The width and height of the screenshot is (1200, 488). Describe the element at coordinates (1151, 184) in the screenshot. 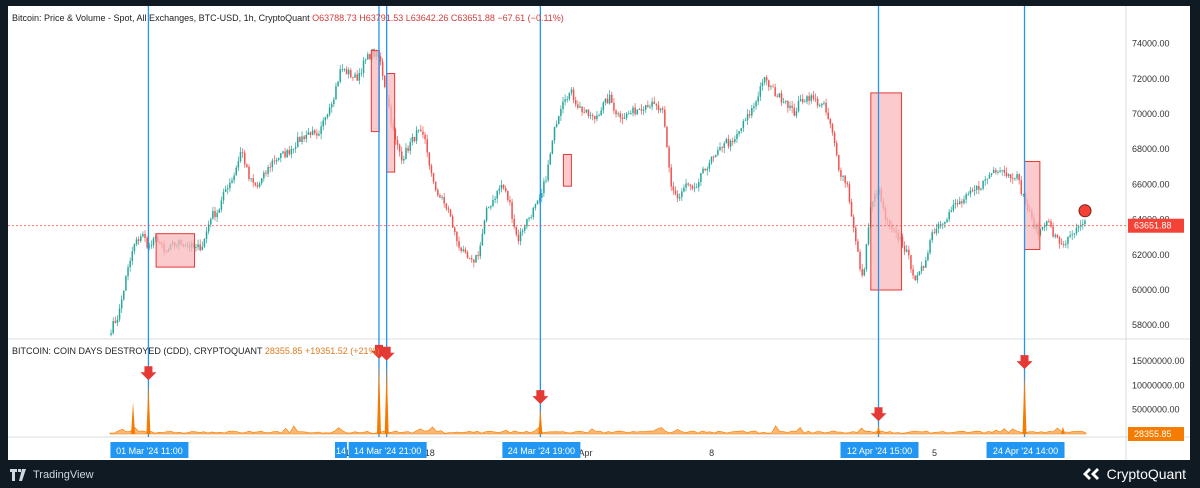

I see `price-tick-label: 66000.00` at that location.